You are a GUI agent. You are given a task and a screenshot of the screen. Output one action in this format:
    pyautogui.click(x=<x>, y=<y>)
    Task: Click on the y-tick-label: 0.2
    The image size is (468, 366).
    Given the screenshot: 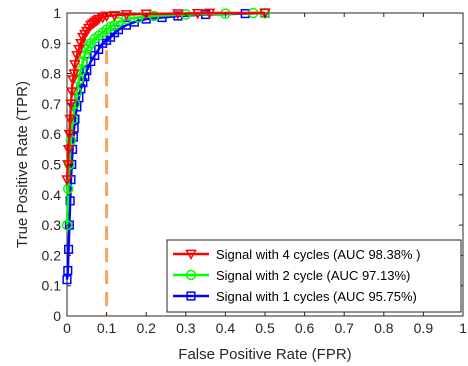 What is the action you would take?
    pyautogui.click(x=52, y=255)
    